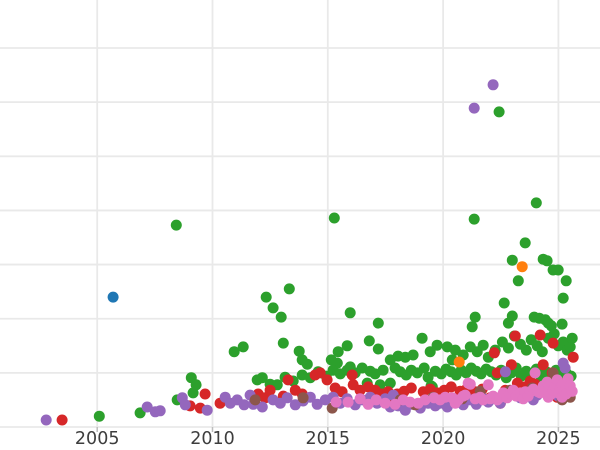  I want to click on x-tick-label: 2025, so click(558, 439).